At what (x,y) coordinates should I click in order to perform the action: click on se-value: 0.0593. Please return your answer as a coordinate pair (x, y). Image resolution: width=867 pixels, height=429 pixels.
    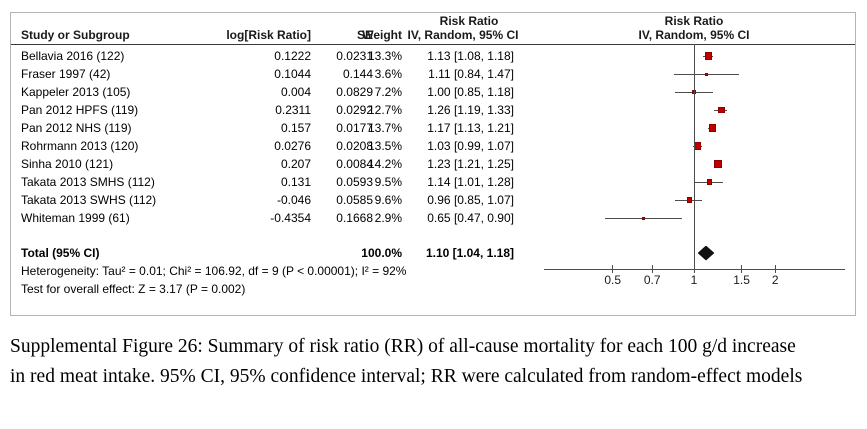
    Looking at the image, I should click on (354, 182).